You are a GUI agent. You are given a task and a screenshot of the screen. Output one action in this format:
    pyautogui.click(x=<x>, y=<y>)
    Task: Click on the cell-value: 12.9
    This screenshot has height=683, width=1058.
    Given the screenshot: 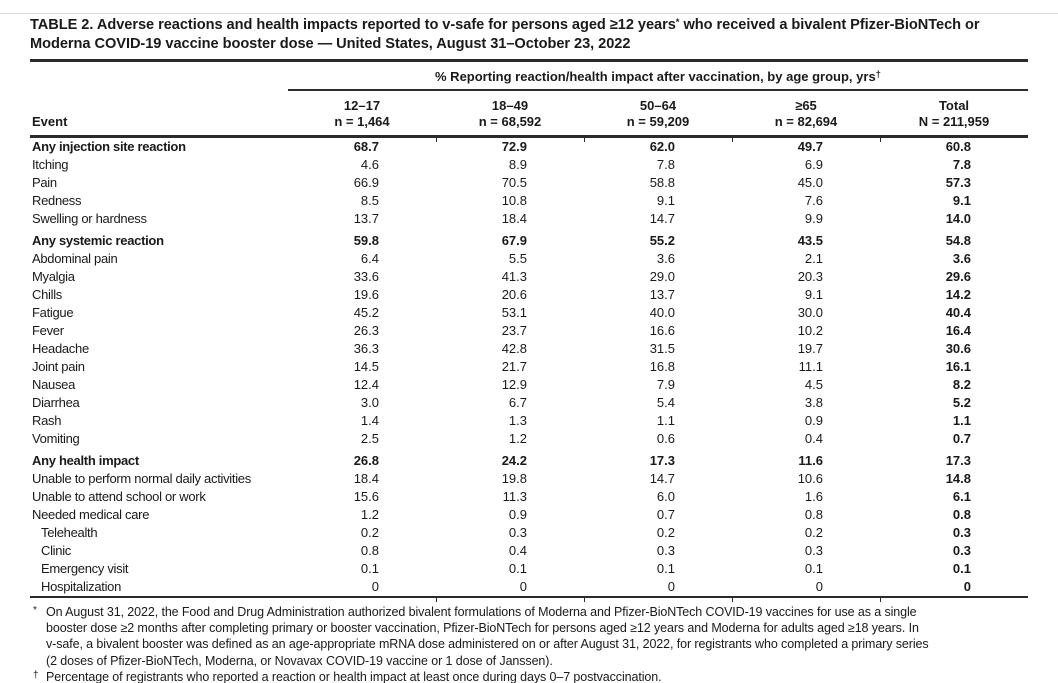 What is the action you would take?
    pyautogui.click(x=514, y=384)
    